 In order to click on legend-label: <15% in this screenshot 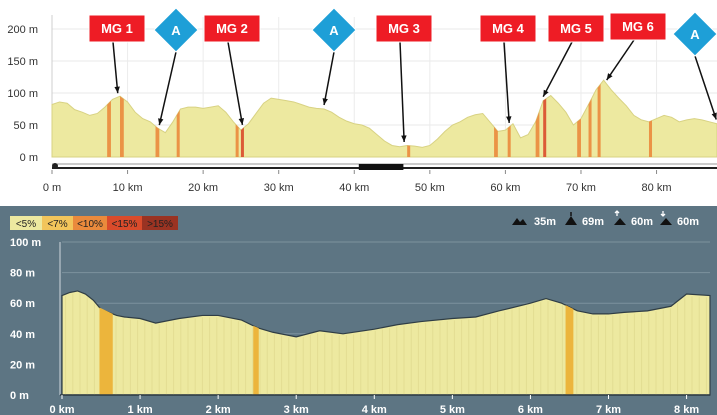, I will do `click(125, 224)`.